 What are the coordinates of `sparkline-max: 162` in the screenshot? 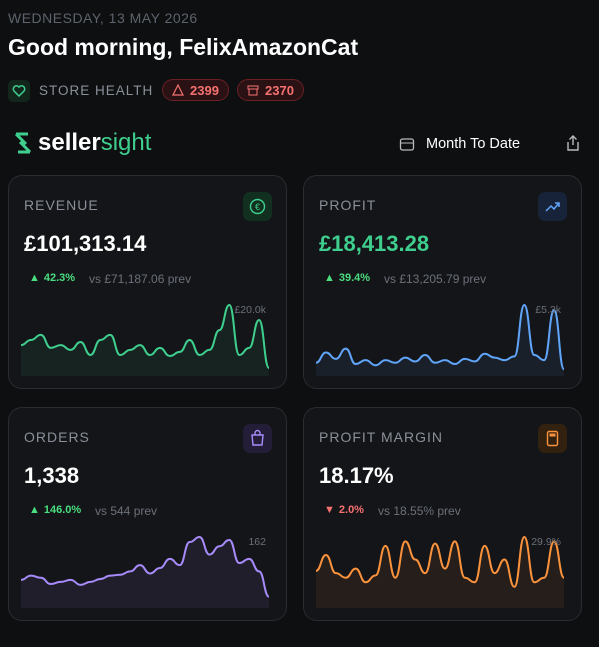 It's located at (257, 542).